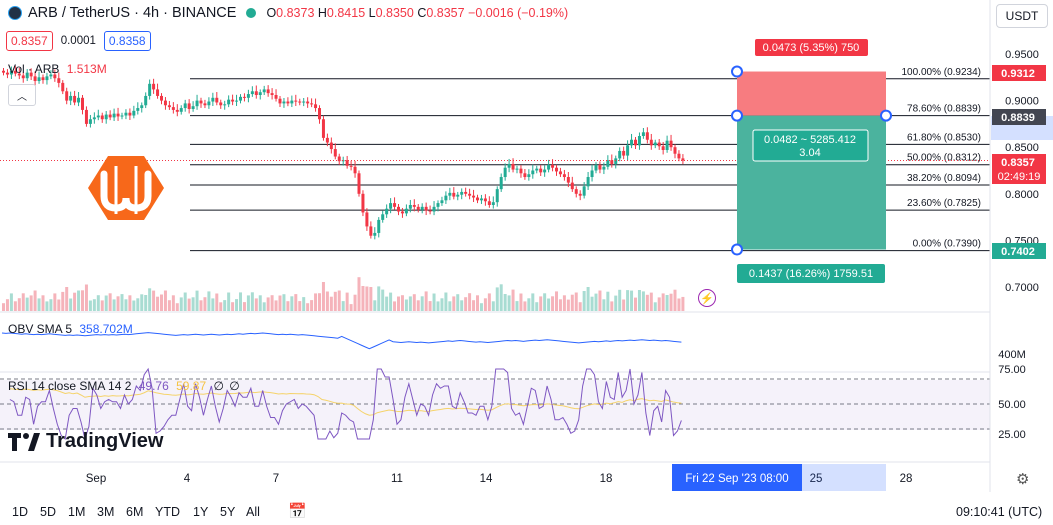  What do you see at coordinates (29, 41) in the screenshot?
I see `sell-button: 0.8357` at bounding box center [29, 41].